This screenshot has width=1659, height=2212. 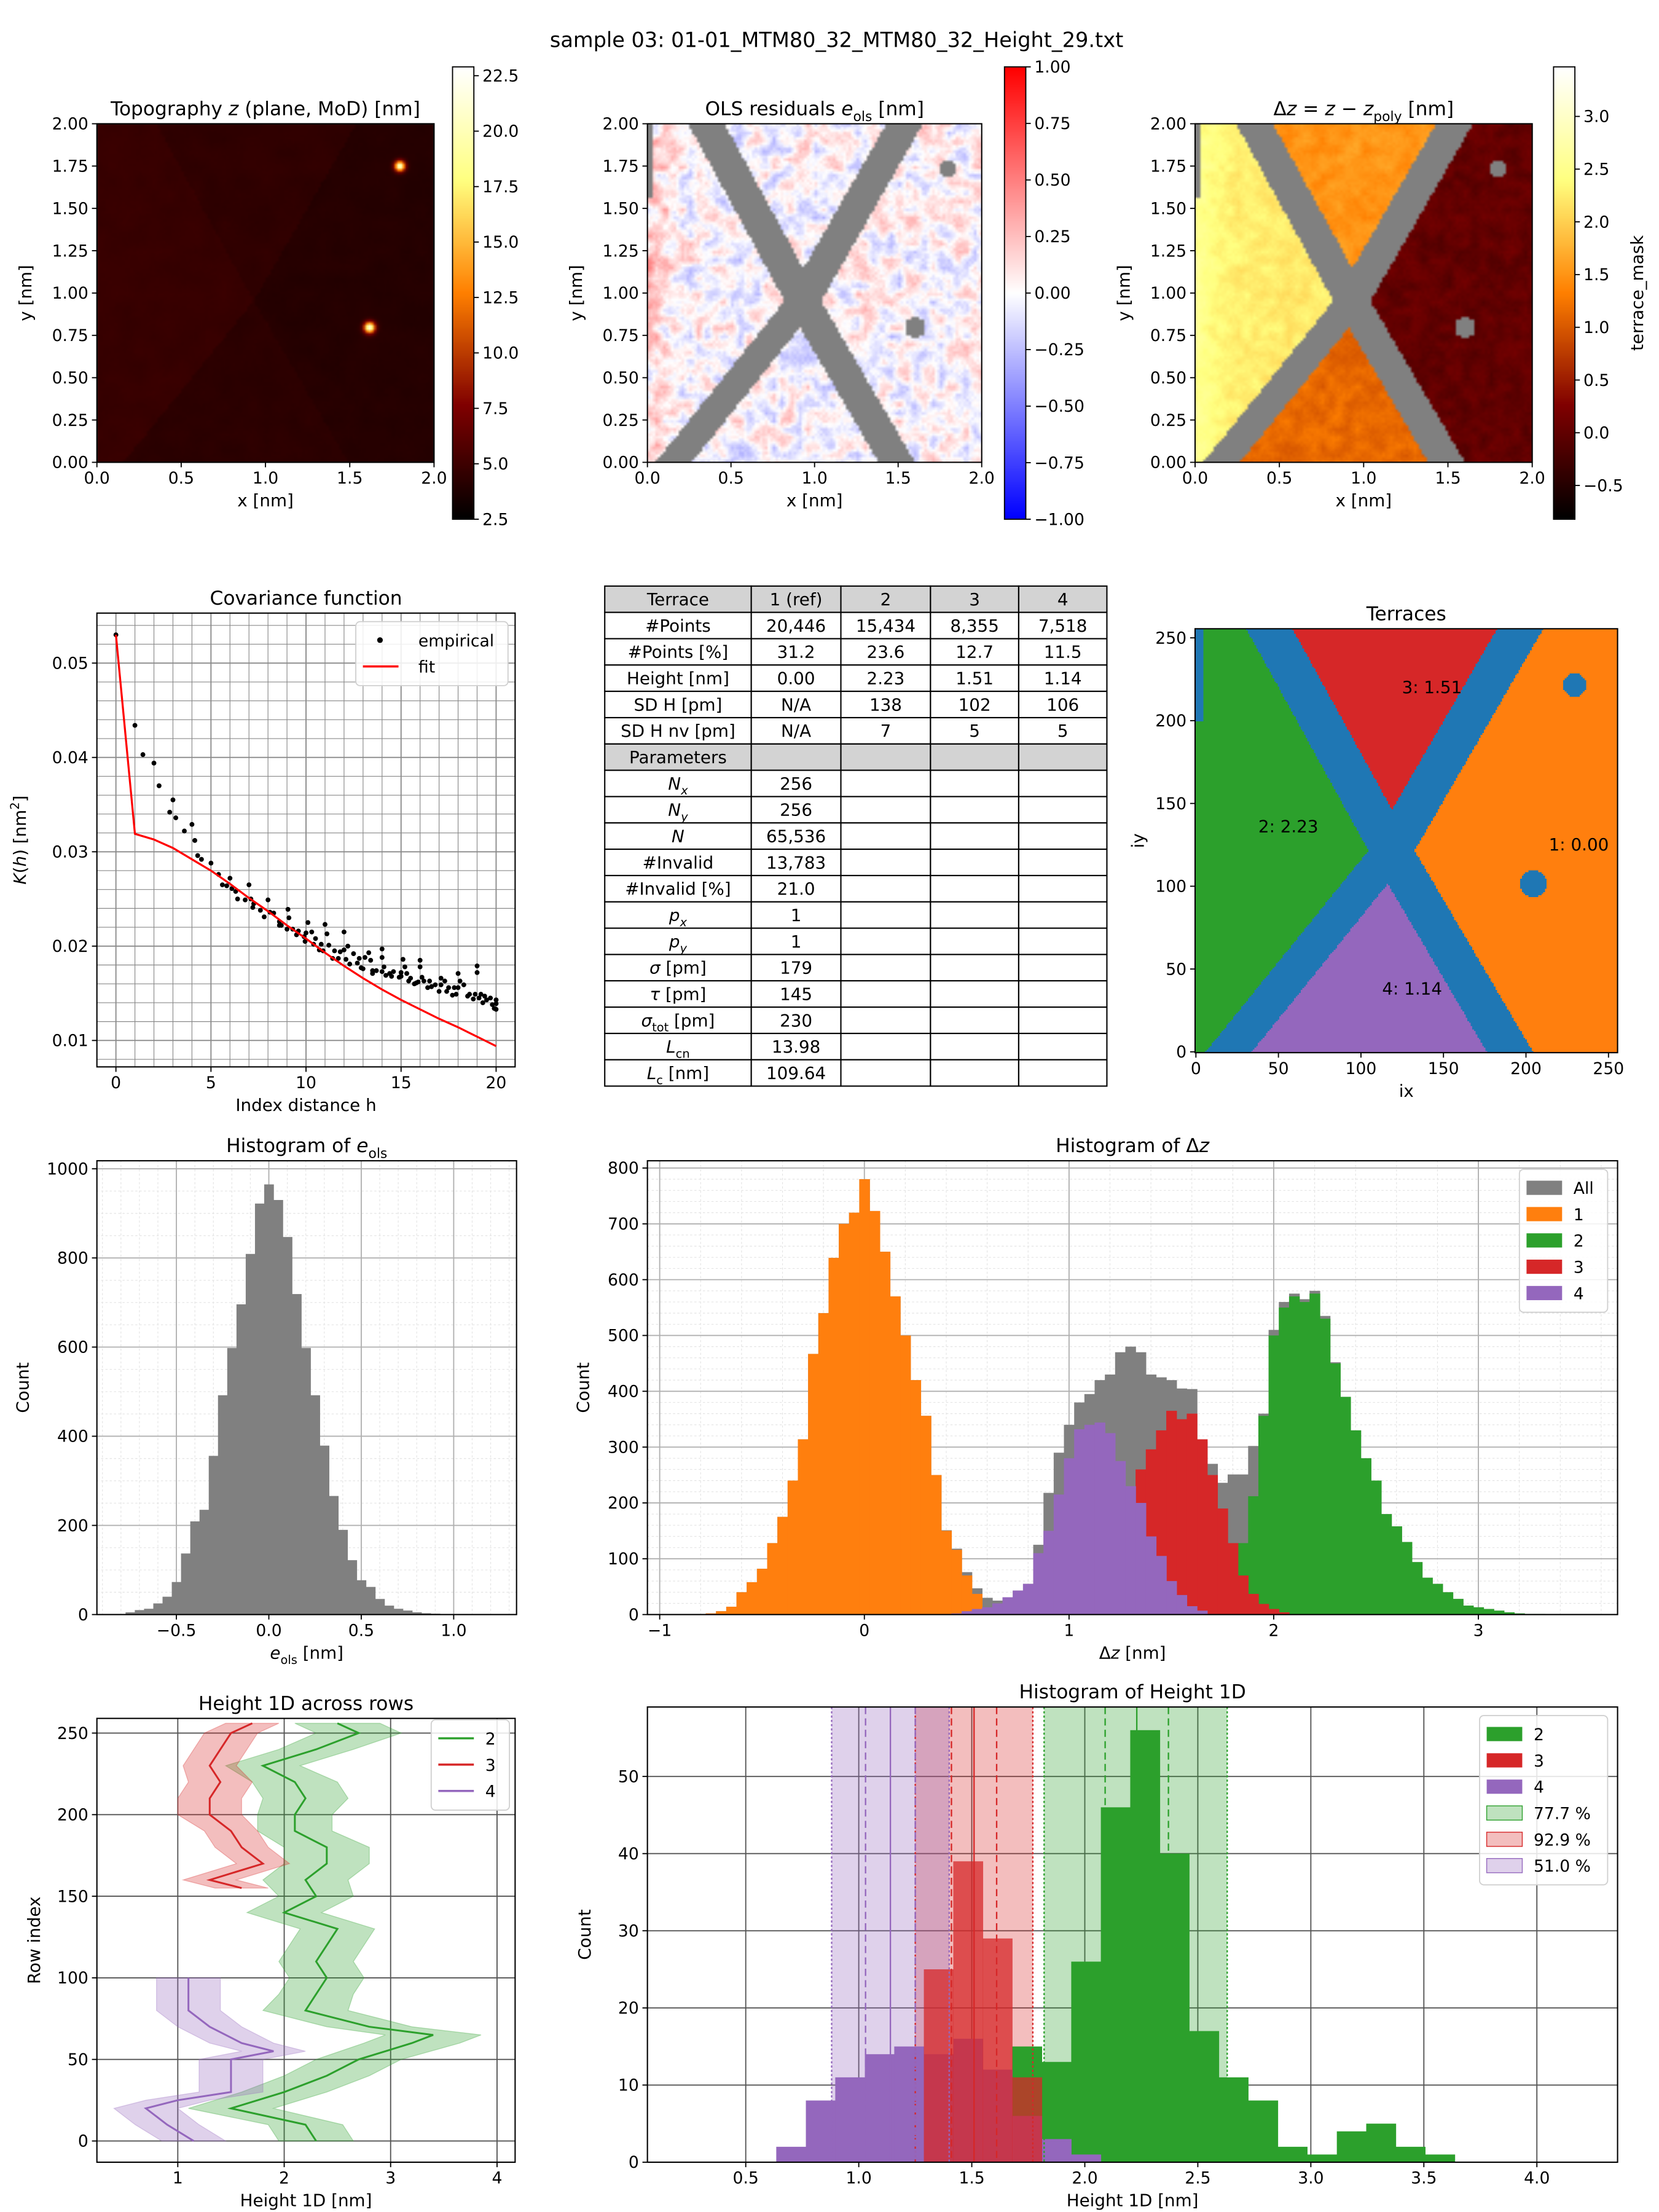 I want to click on chart-title: Terraces, so click(x=1406, y=614).